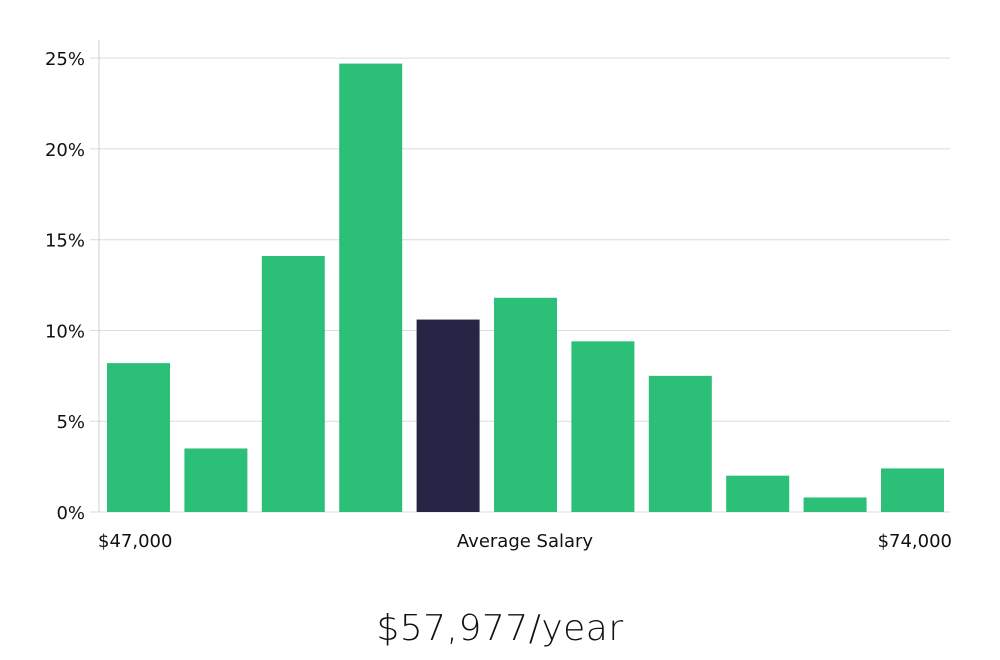 This screenshot has width=1000, height=660. Describe the element at coordinates (135, 541) in the screenshot. I see `x-axis-min-label: $47,000` at that location.